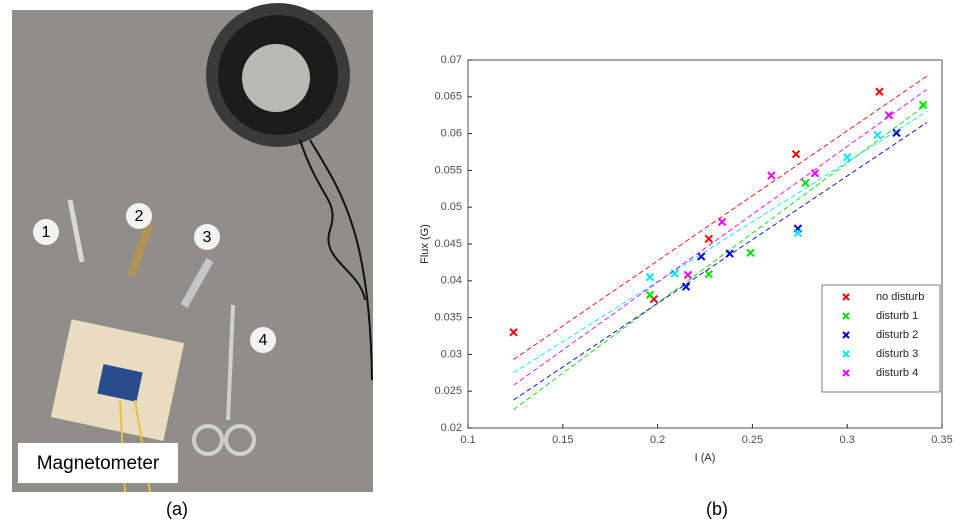  I want to click on y-tick-label: 0.06, so click(451, 134).